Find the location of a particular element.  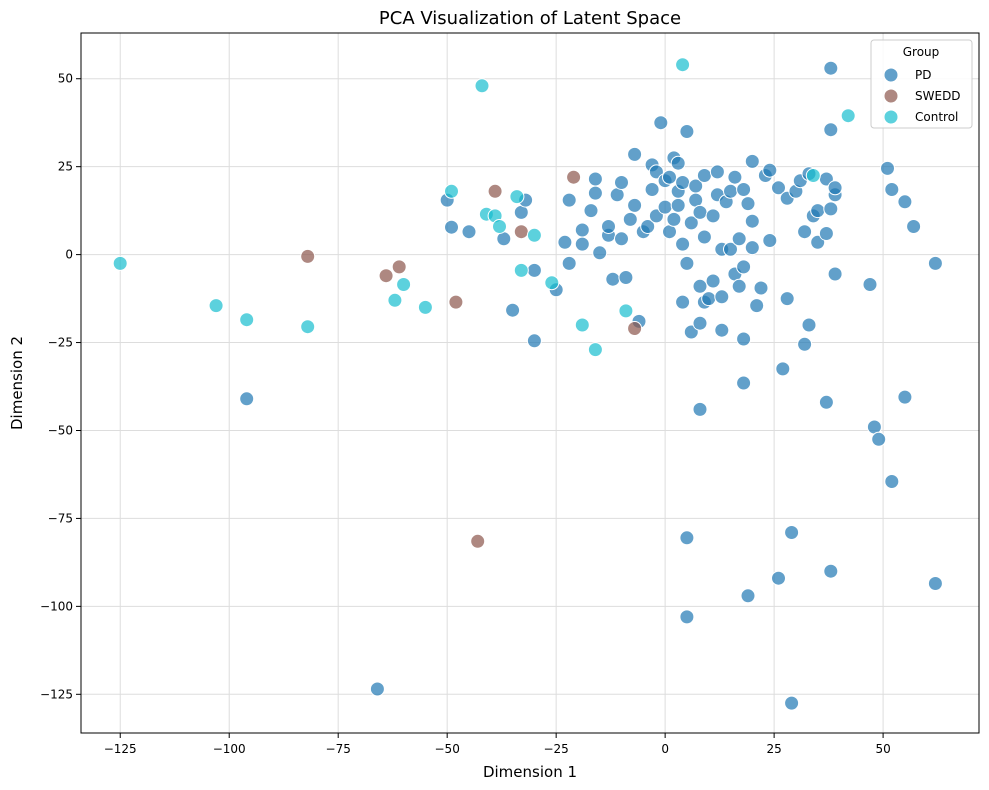

legend-label-swedd: SWEDD is located at coordinates (938, 96).